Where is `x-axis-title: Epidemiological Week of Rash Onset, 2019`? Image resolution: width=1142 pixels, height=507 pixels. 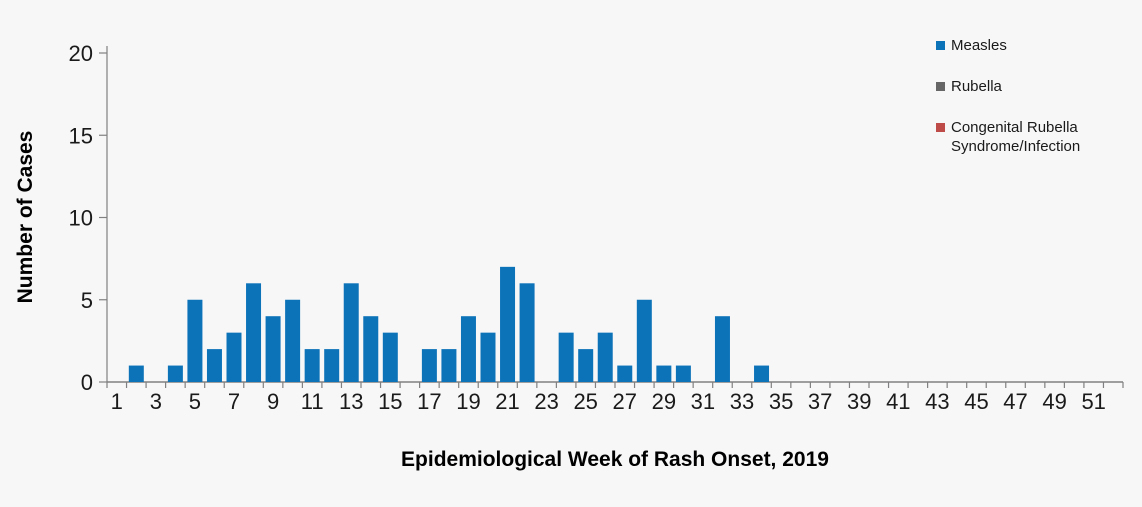
x-axis-title: Epidemiological Week of Rash Onset, 2019 is located at coordinates (615, 459).